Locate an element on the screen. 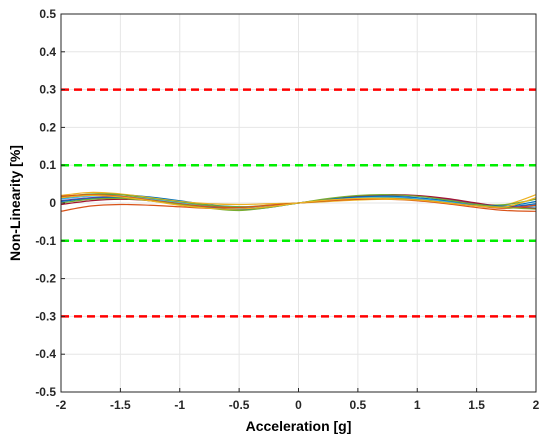 The image size is (541, 439). x-axis-ticks: -2 -1.5 -1 -0.5 0 0.5 1 1.5 2 is located at coordinates (298, 400).